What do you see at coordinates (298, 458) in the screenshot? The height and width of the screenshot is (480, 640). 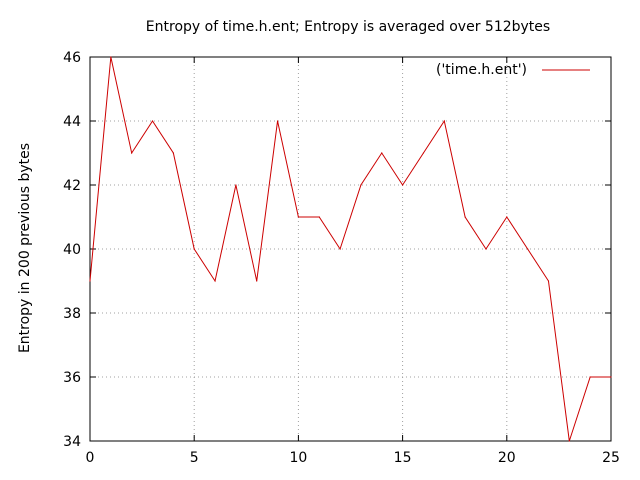 I see `x-tick-label: 10` at bounding box center [298, 458].